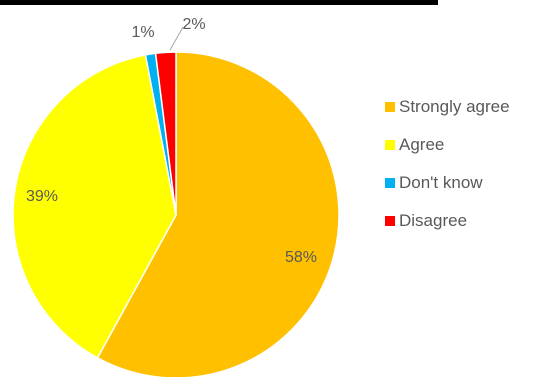 This screenshot has height=377, width=536. I want to click on legend-label: Disagree, so click(433, 220).